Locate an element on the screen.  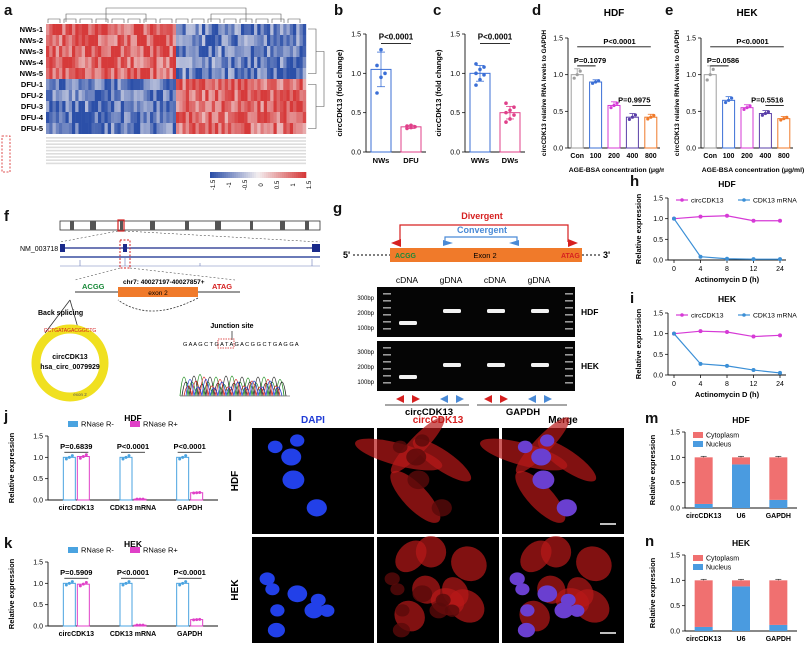
colorbar-tick: -0.5 is located at coordinates (246, 184).